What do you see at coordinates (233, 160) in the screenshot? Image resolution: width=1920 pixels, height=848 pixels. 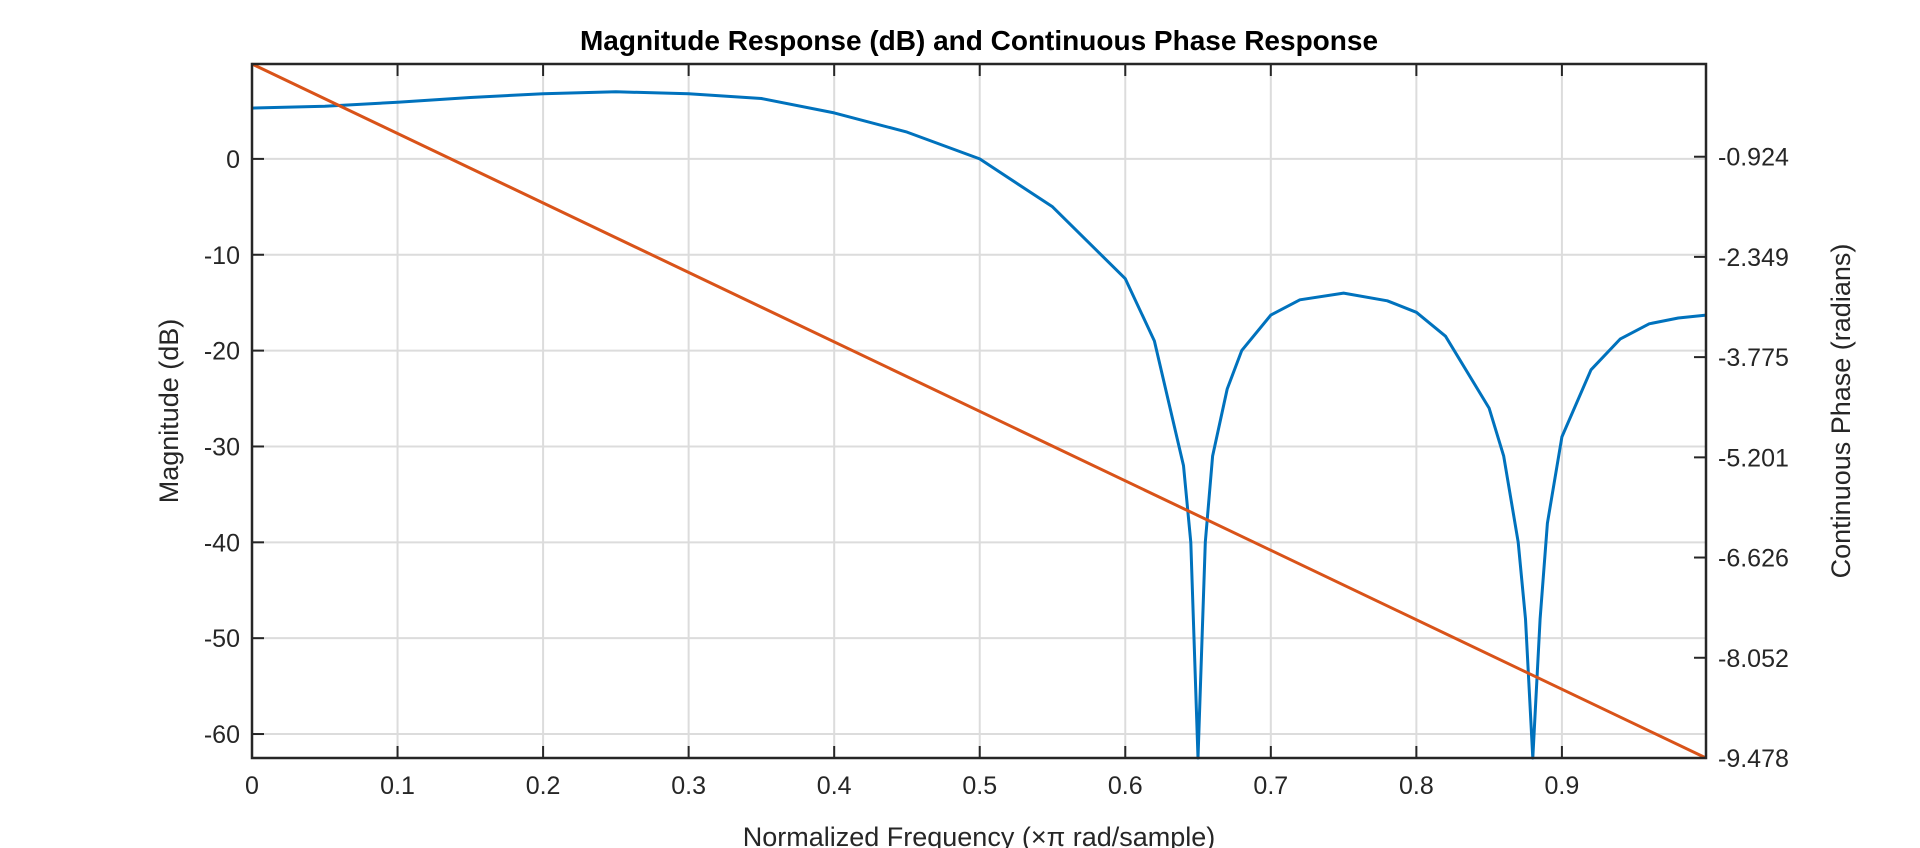 I see `y-tick-label-left: 0` at bounding box center [233, 160].